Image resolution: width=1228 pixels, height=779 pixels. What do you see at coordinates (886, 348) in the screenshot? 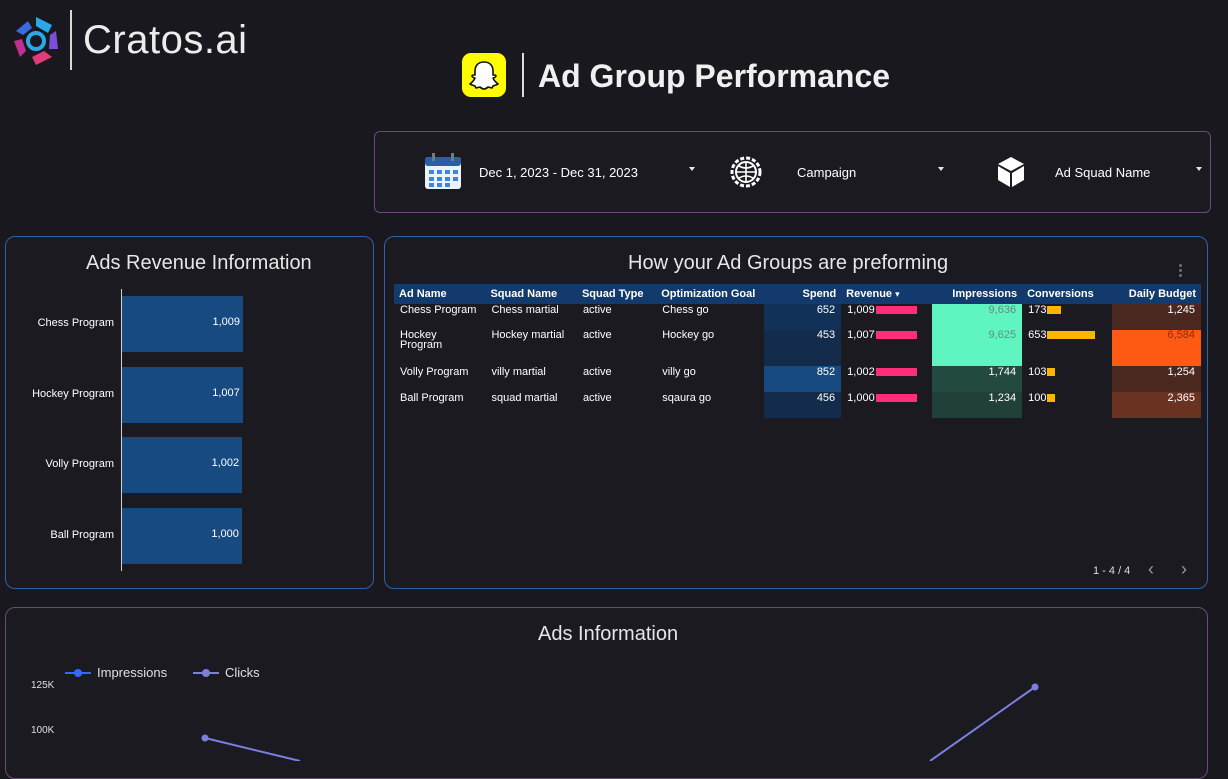
I see `revenue-cell: 1,007` at bounding box center [886, 348].